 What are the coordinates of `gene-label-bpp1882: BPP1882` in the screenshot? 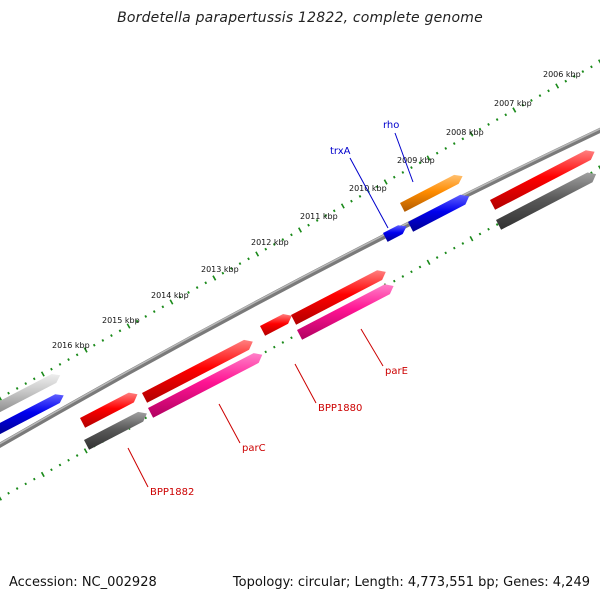 It's located at (172, 492).